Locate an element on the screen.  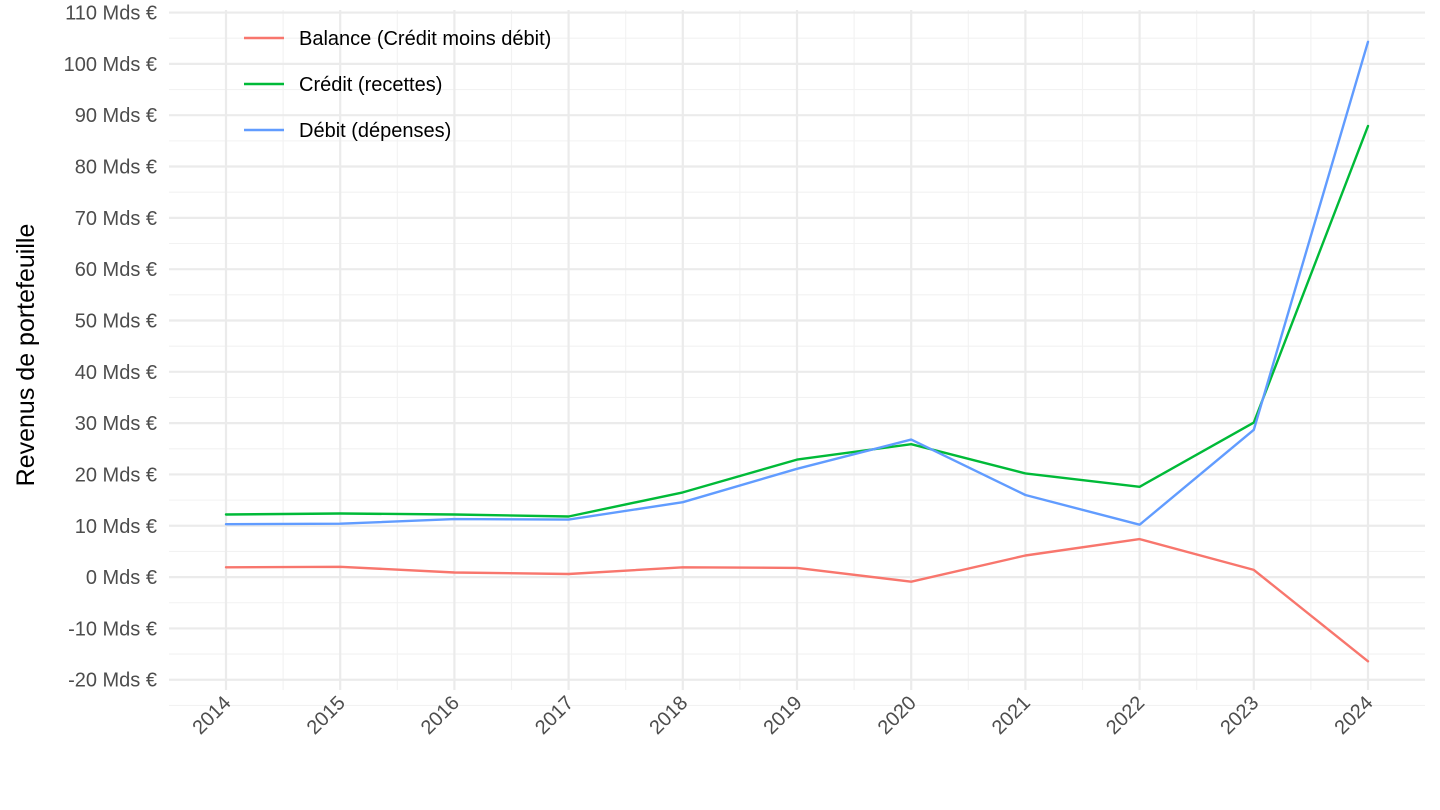
y-tick-label: 0 Mds € is located at coordinates (121, 578).